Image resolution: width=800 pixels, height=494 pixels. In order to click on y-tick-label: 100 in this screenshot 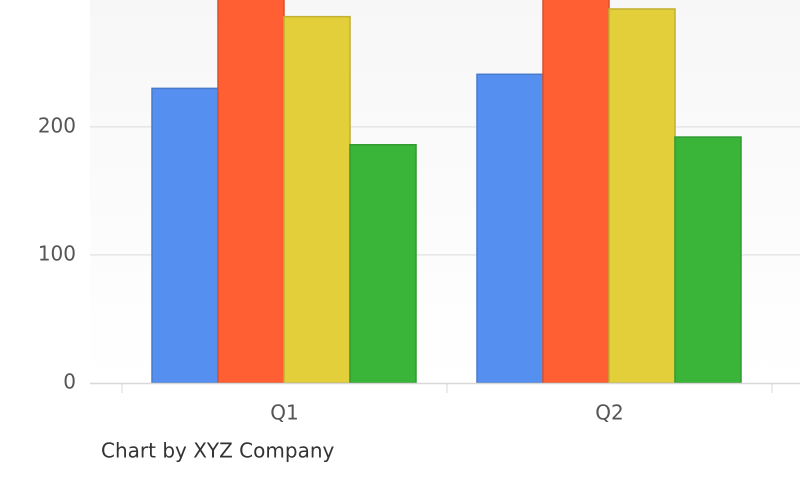, I will do `click(57, 253)`.